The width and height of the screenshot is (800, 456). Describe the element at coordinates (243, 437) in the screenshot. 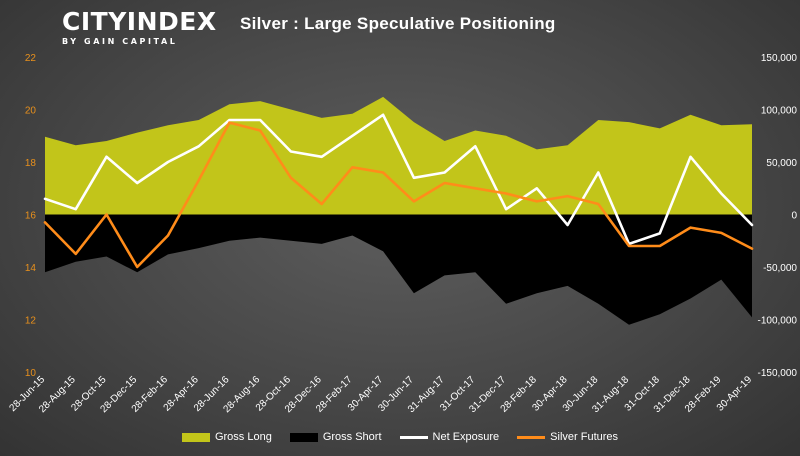

I see `legend-label-gross-long: Gross Long` at that location.